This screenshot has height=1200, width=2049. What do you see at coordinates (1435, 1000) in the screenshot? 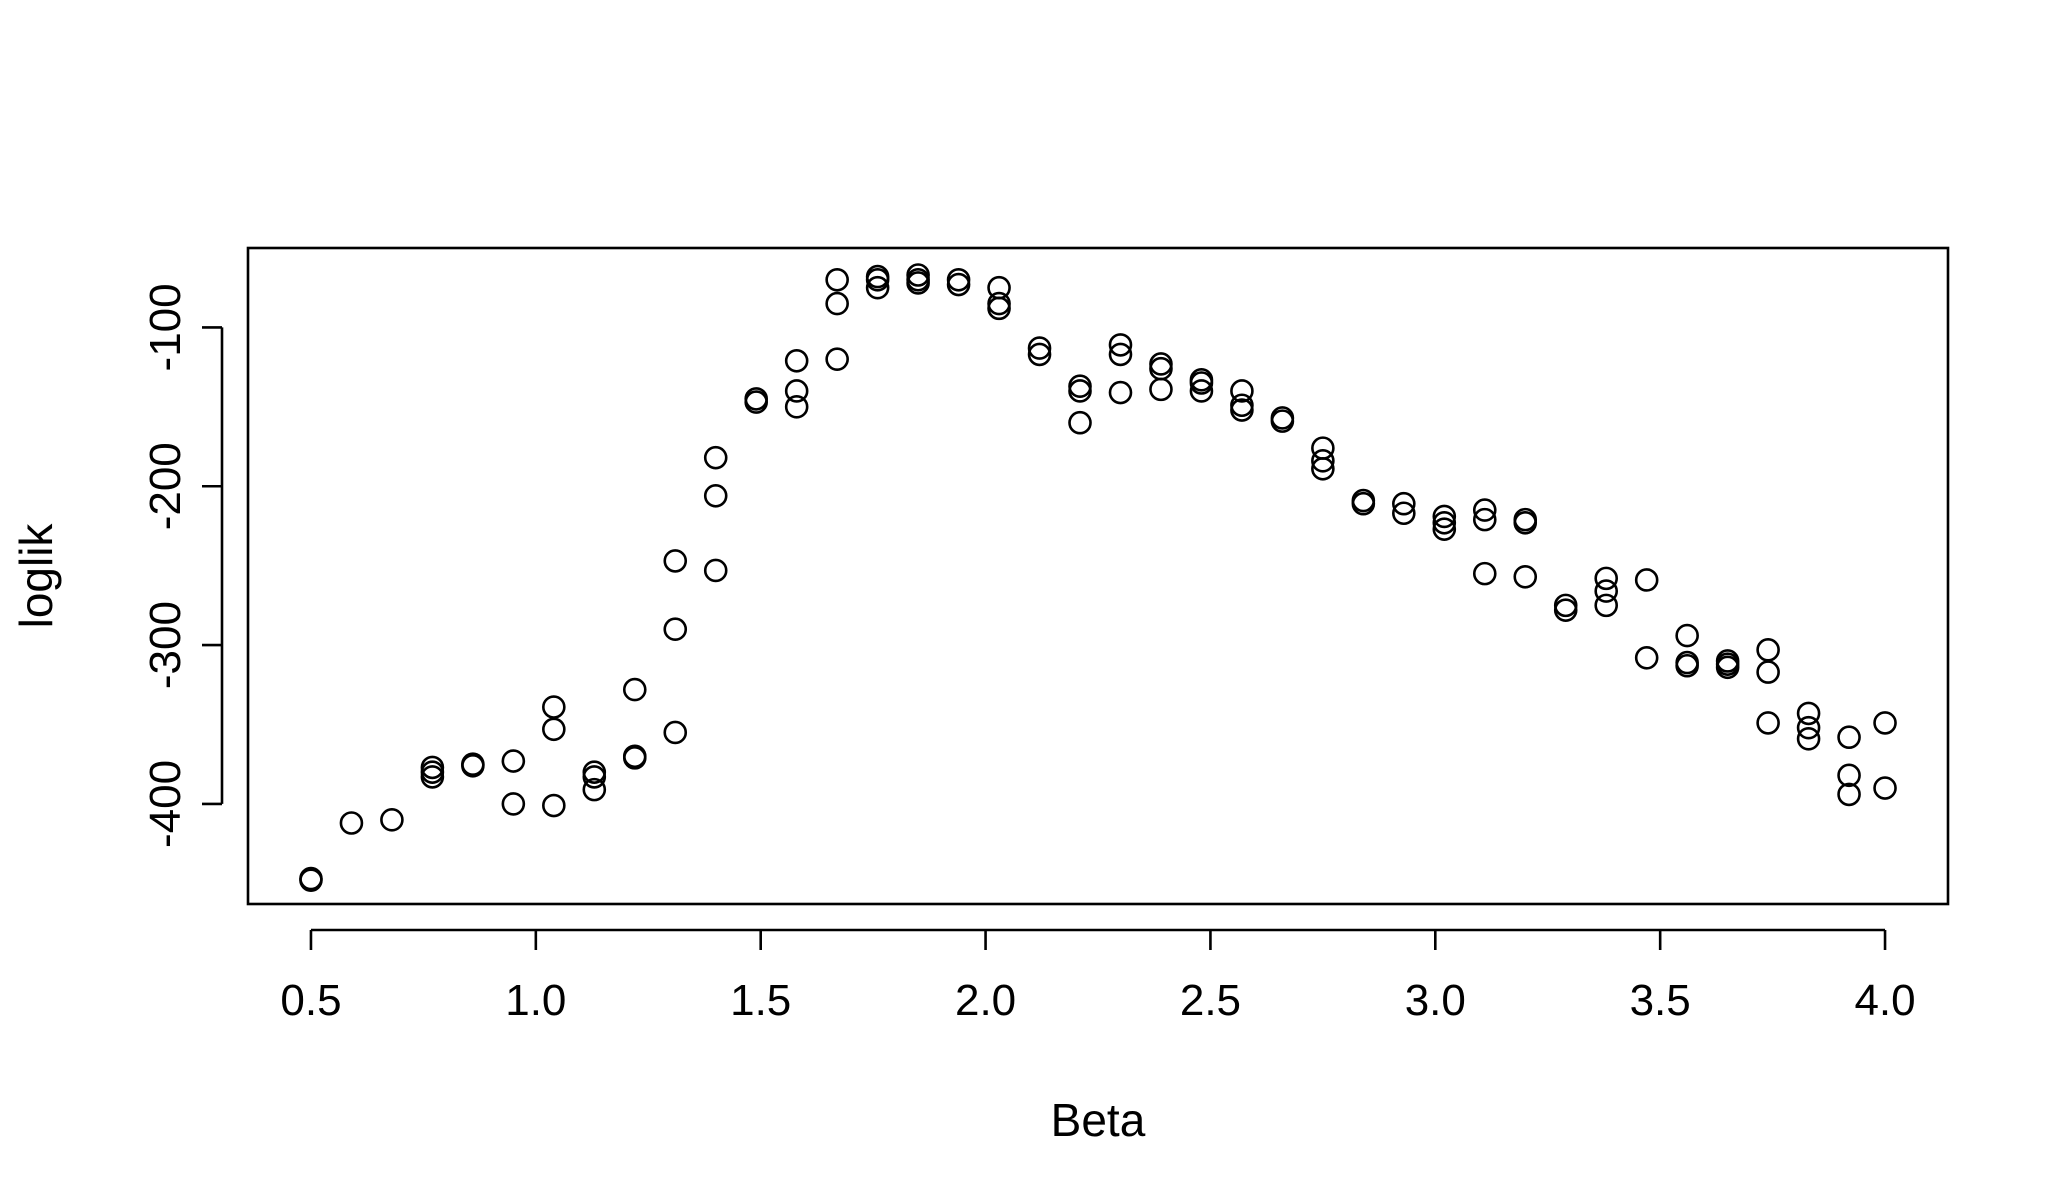
I see `x-tick-label: 3.0` at bounding box center [1435, 1000].